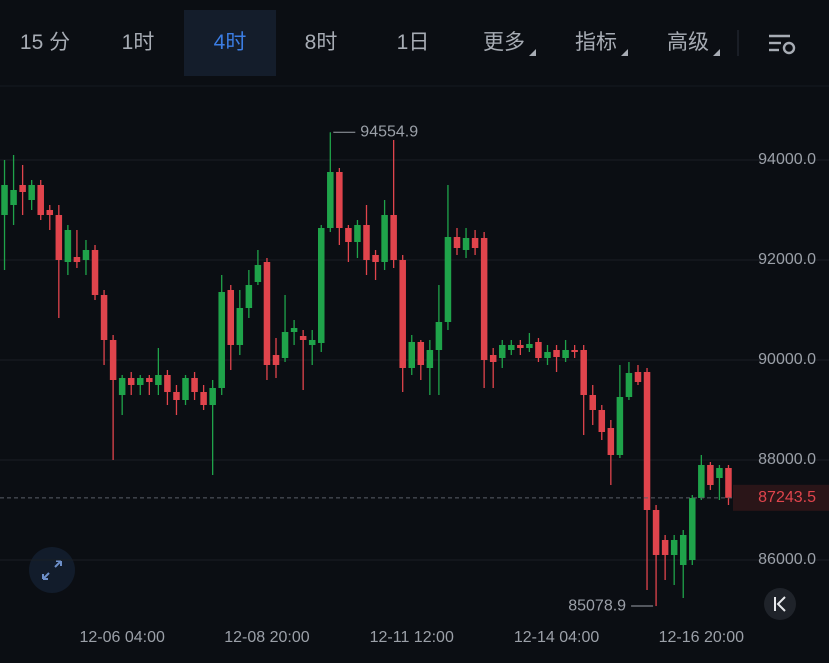  I want to click on tab-label: 1日, so click(413, 42).